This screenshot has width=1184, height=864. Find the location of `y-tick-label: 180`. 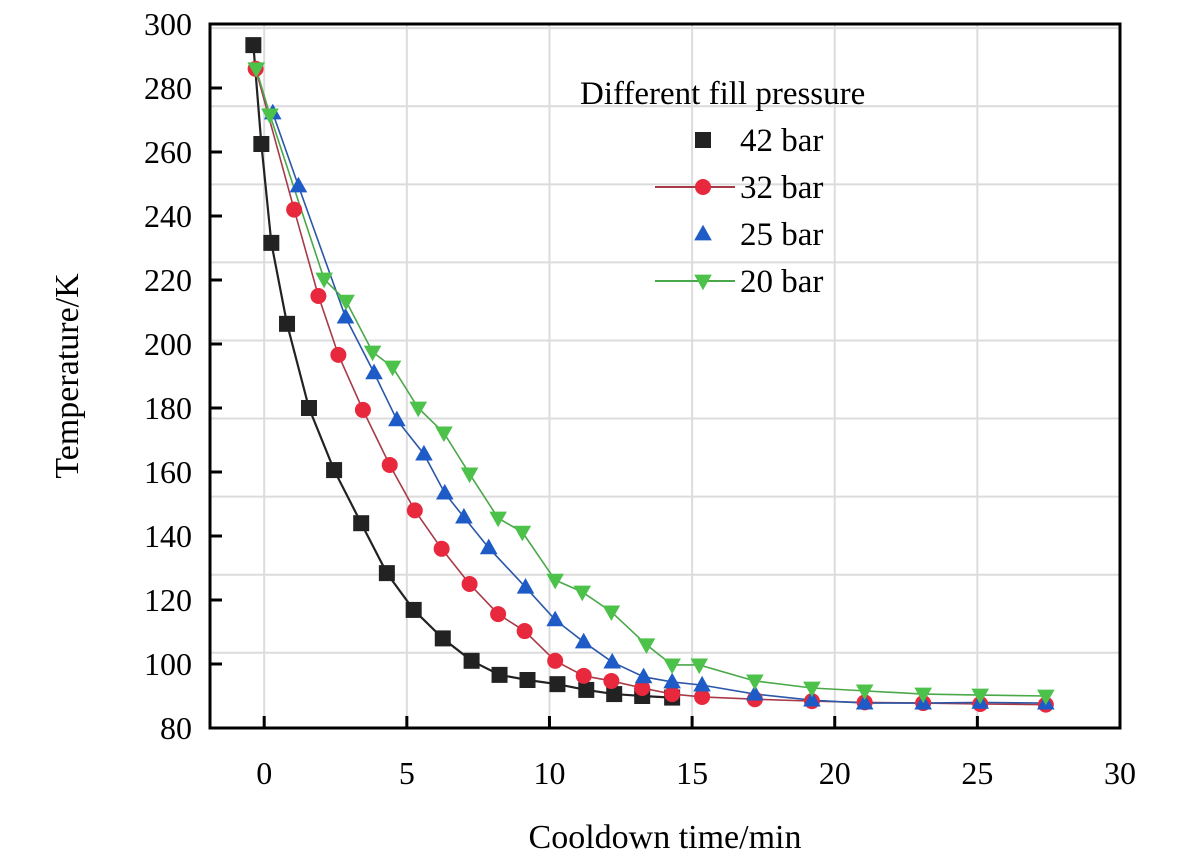

y-tick-label: 180 is located at coordinates (168, 408).